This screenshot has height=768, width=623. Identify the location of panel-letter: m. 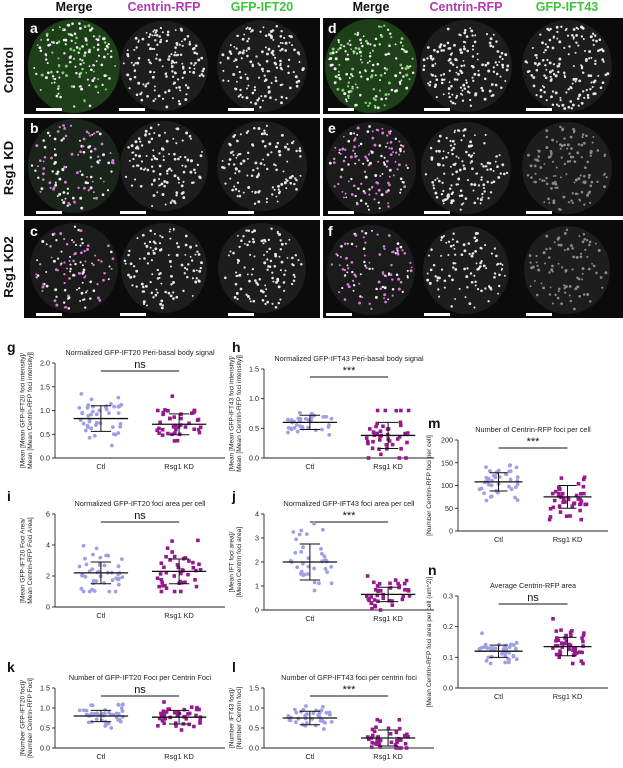
(434, 423).